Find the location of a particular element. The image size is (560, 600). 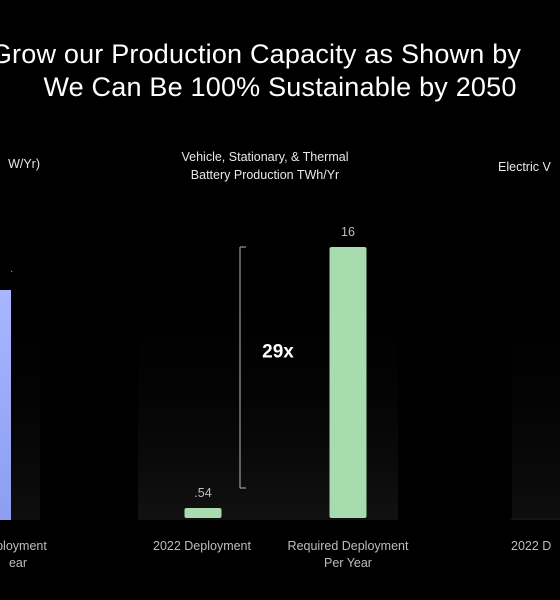

right-panel-xlabel: 2022 D is located at coordinates (531, 546).